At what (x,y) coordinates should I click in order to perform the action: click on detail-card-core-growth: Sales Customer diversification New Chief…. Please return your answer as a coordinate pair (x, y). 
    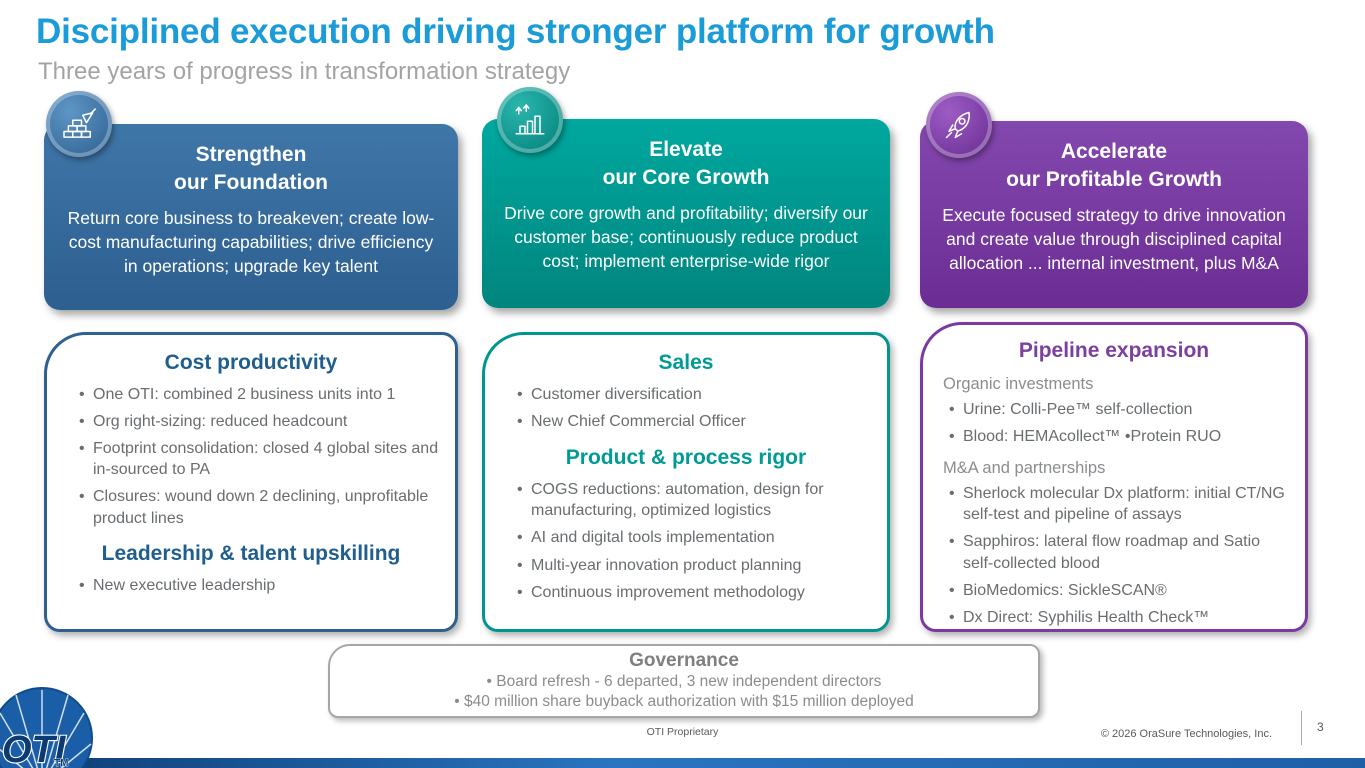
    Looking at the image, I should click on (686, 482).